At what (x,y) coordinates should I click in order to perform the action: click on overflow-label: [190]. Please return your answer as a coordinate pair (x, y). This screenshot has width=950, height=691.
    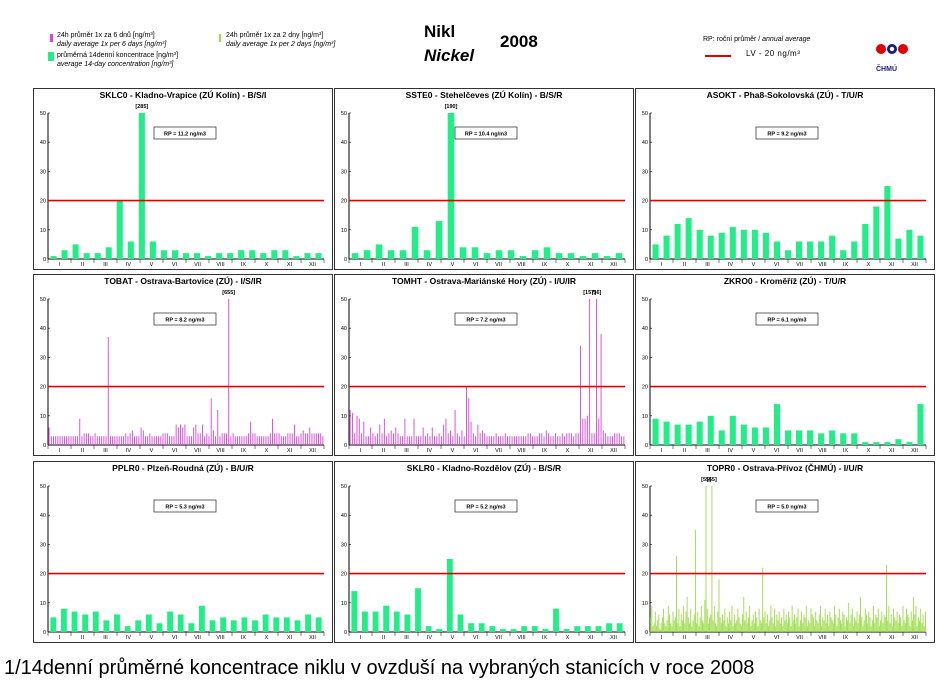
    Looking at the image, I should click on (451, 107).